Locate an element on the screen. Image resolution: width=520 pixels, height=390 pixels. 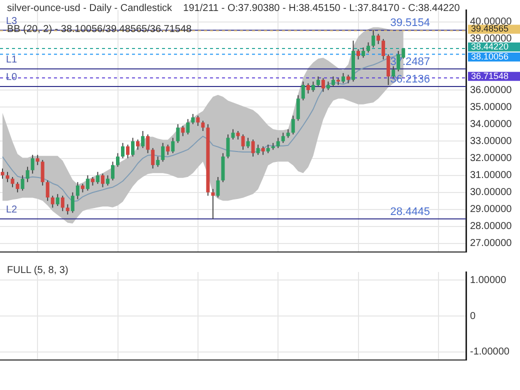
ref-line-label: 38.10056 is located at coordinates (490, 56).